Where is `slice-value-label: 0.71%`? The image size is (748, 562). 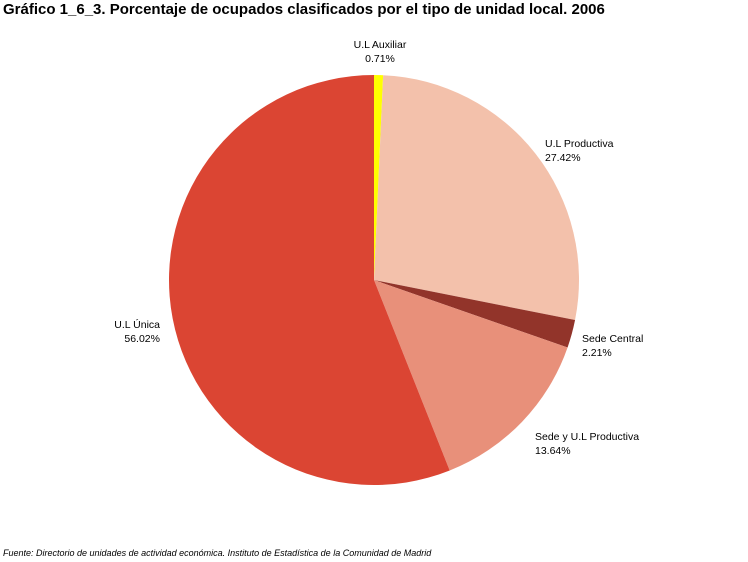
slice-value-label: 0.71% is located at coordinates (380, 59).